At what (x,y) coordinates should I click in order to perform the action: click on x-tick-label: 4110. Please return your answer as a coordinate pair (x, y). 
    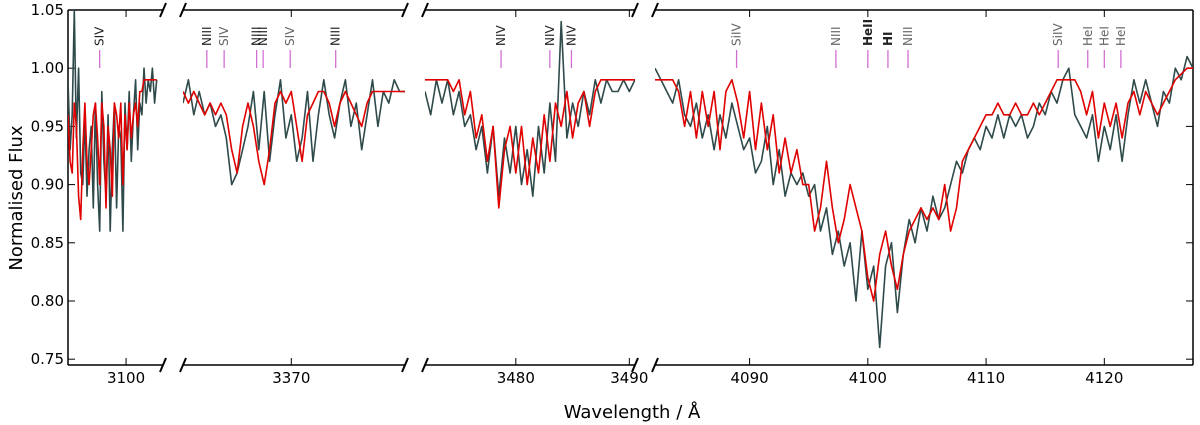
    Looking at the image, I should click on (986, 378).